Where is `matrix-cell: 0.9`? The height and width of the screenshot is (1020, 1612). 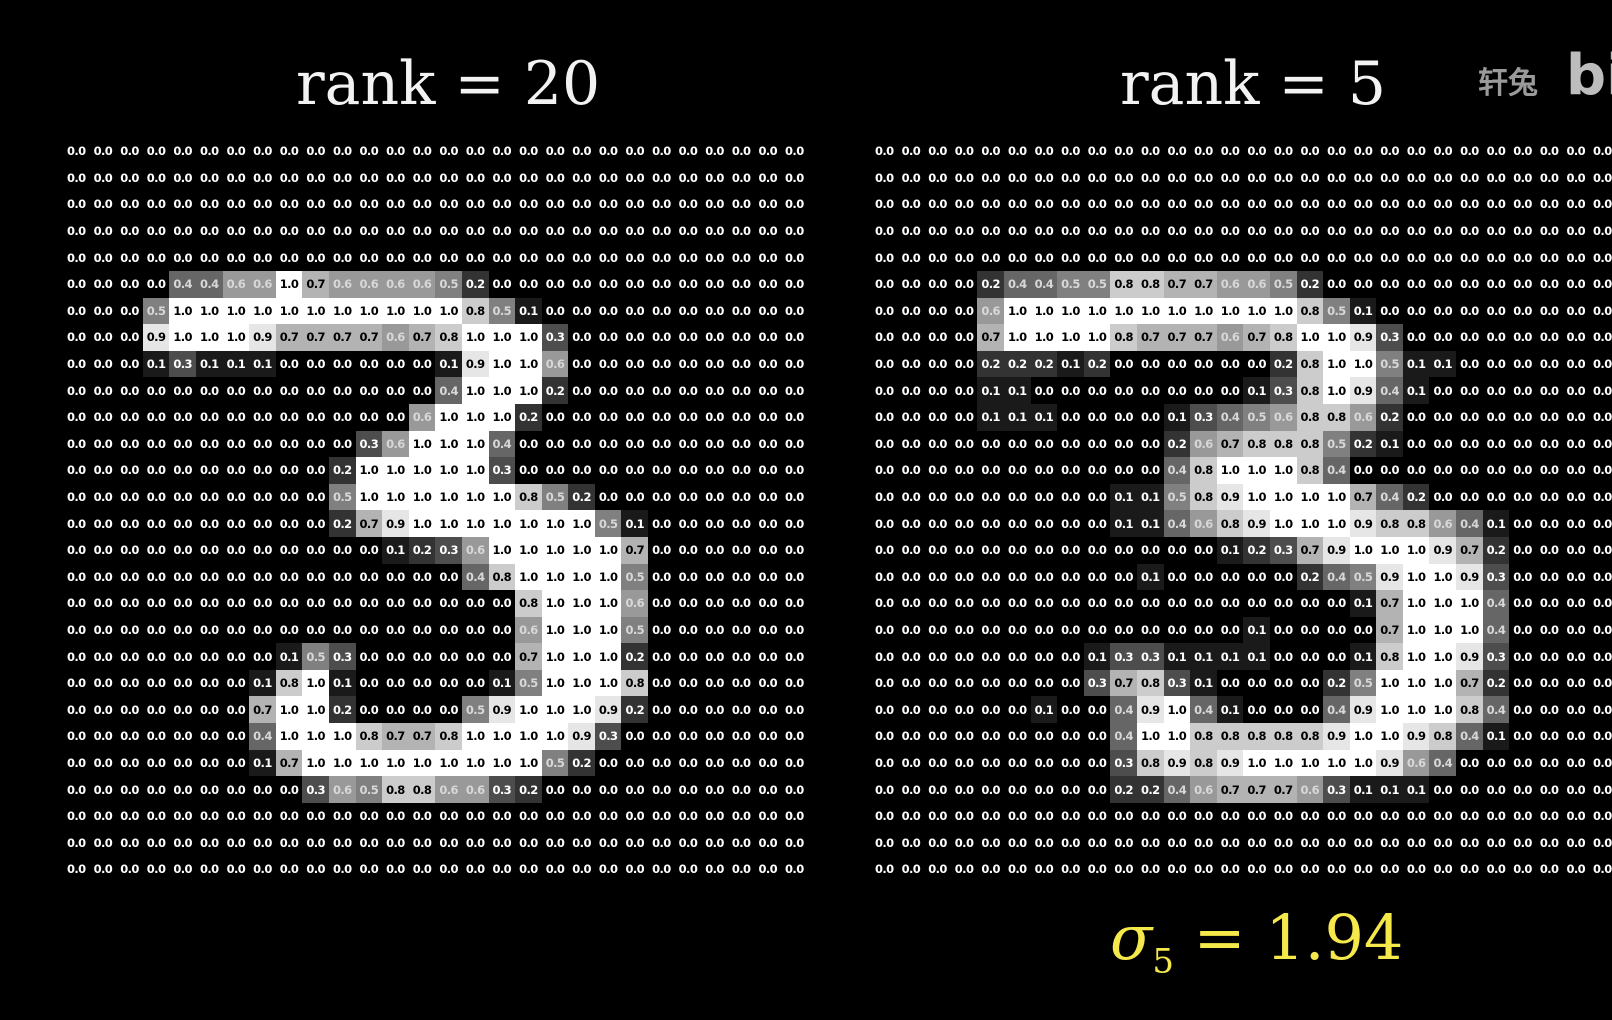 matrix-cell: 0.9 is located at coordinates (1336, 550).